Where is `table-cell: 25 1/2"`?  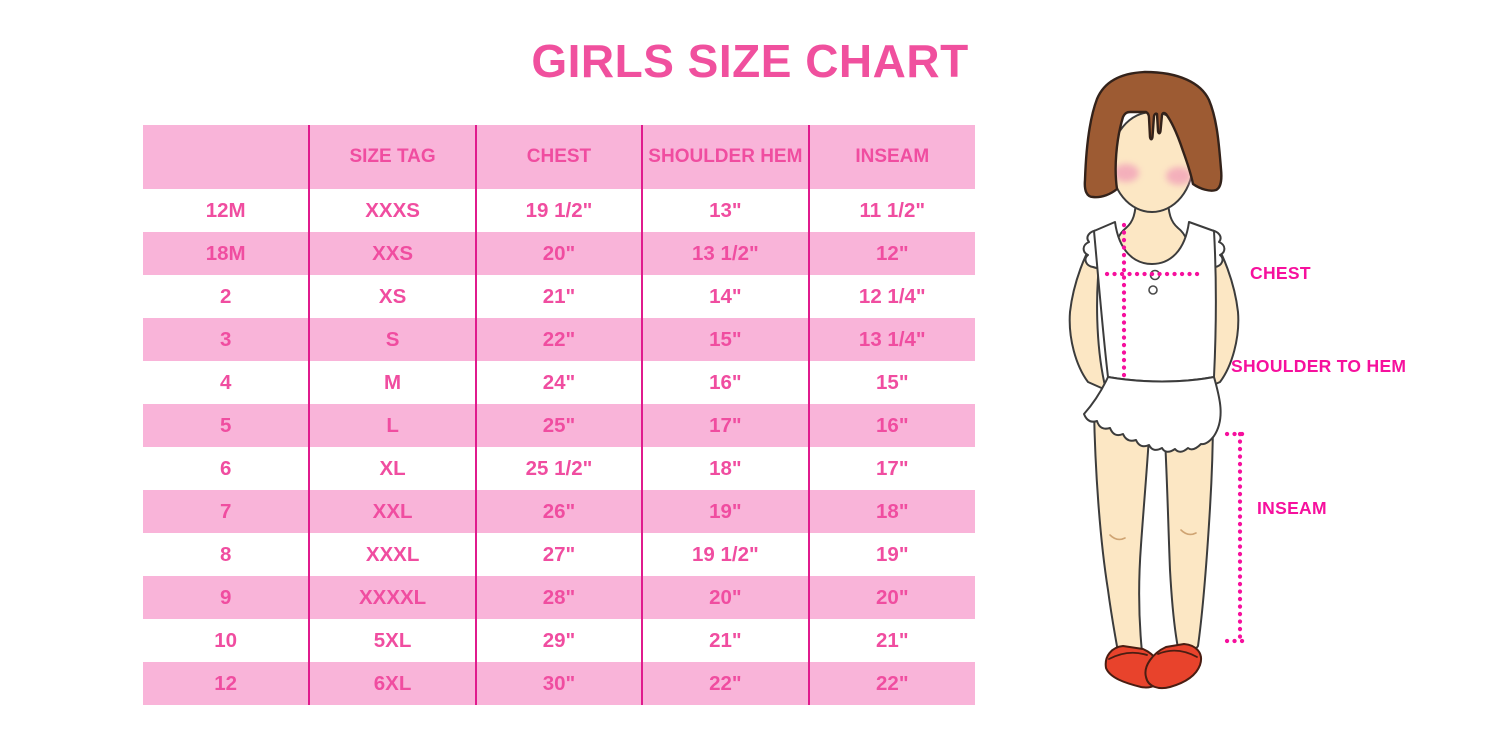 table-cell: 25 1/2" is located at coordinates (558, 468).